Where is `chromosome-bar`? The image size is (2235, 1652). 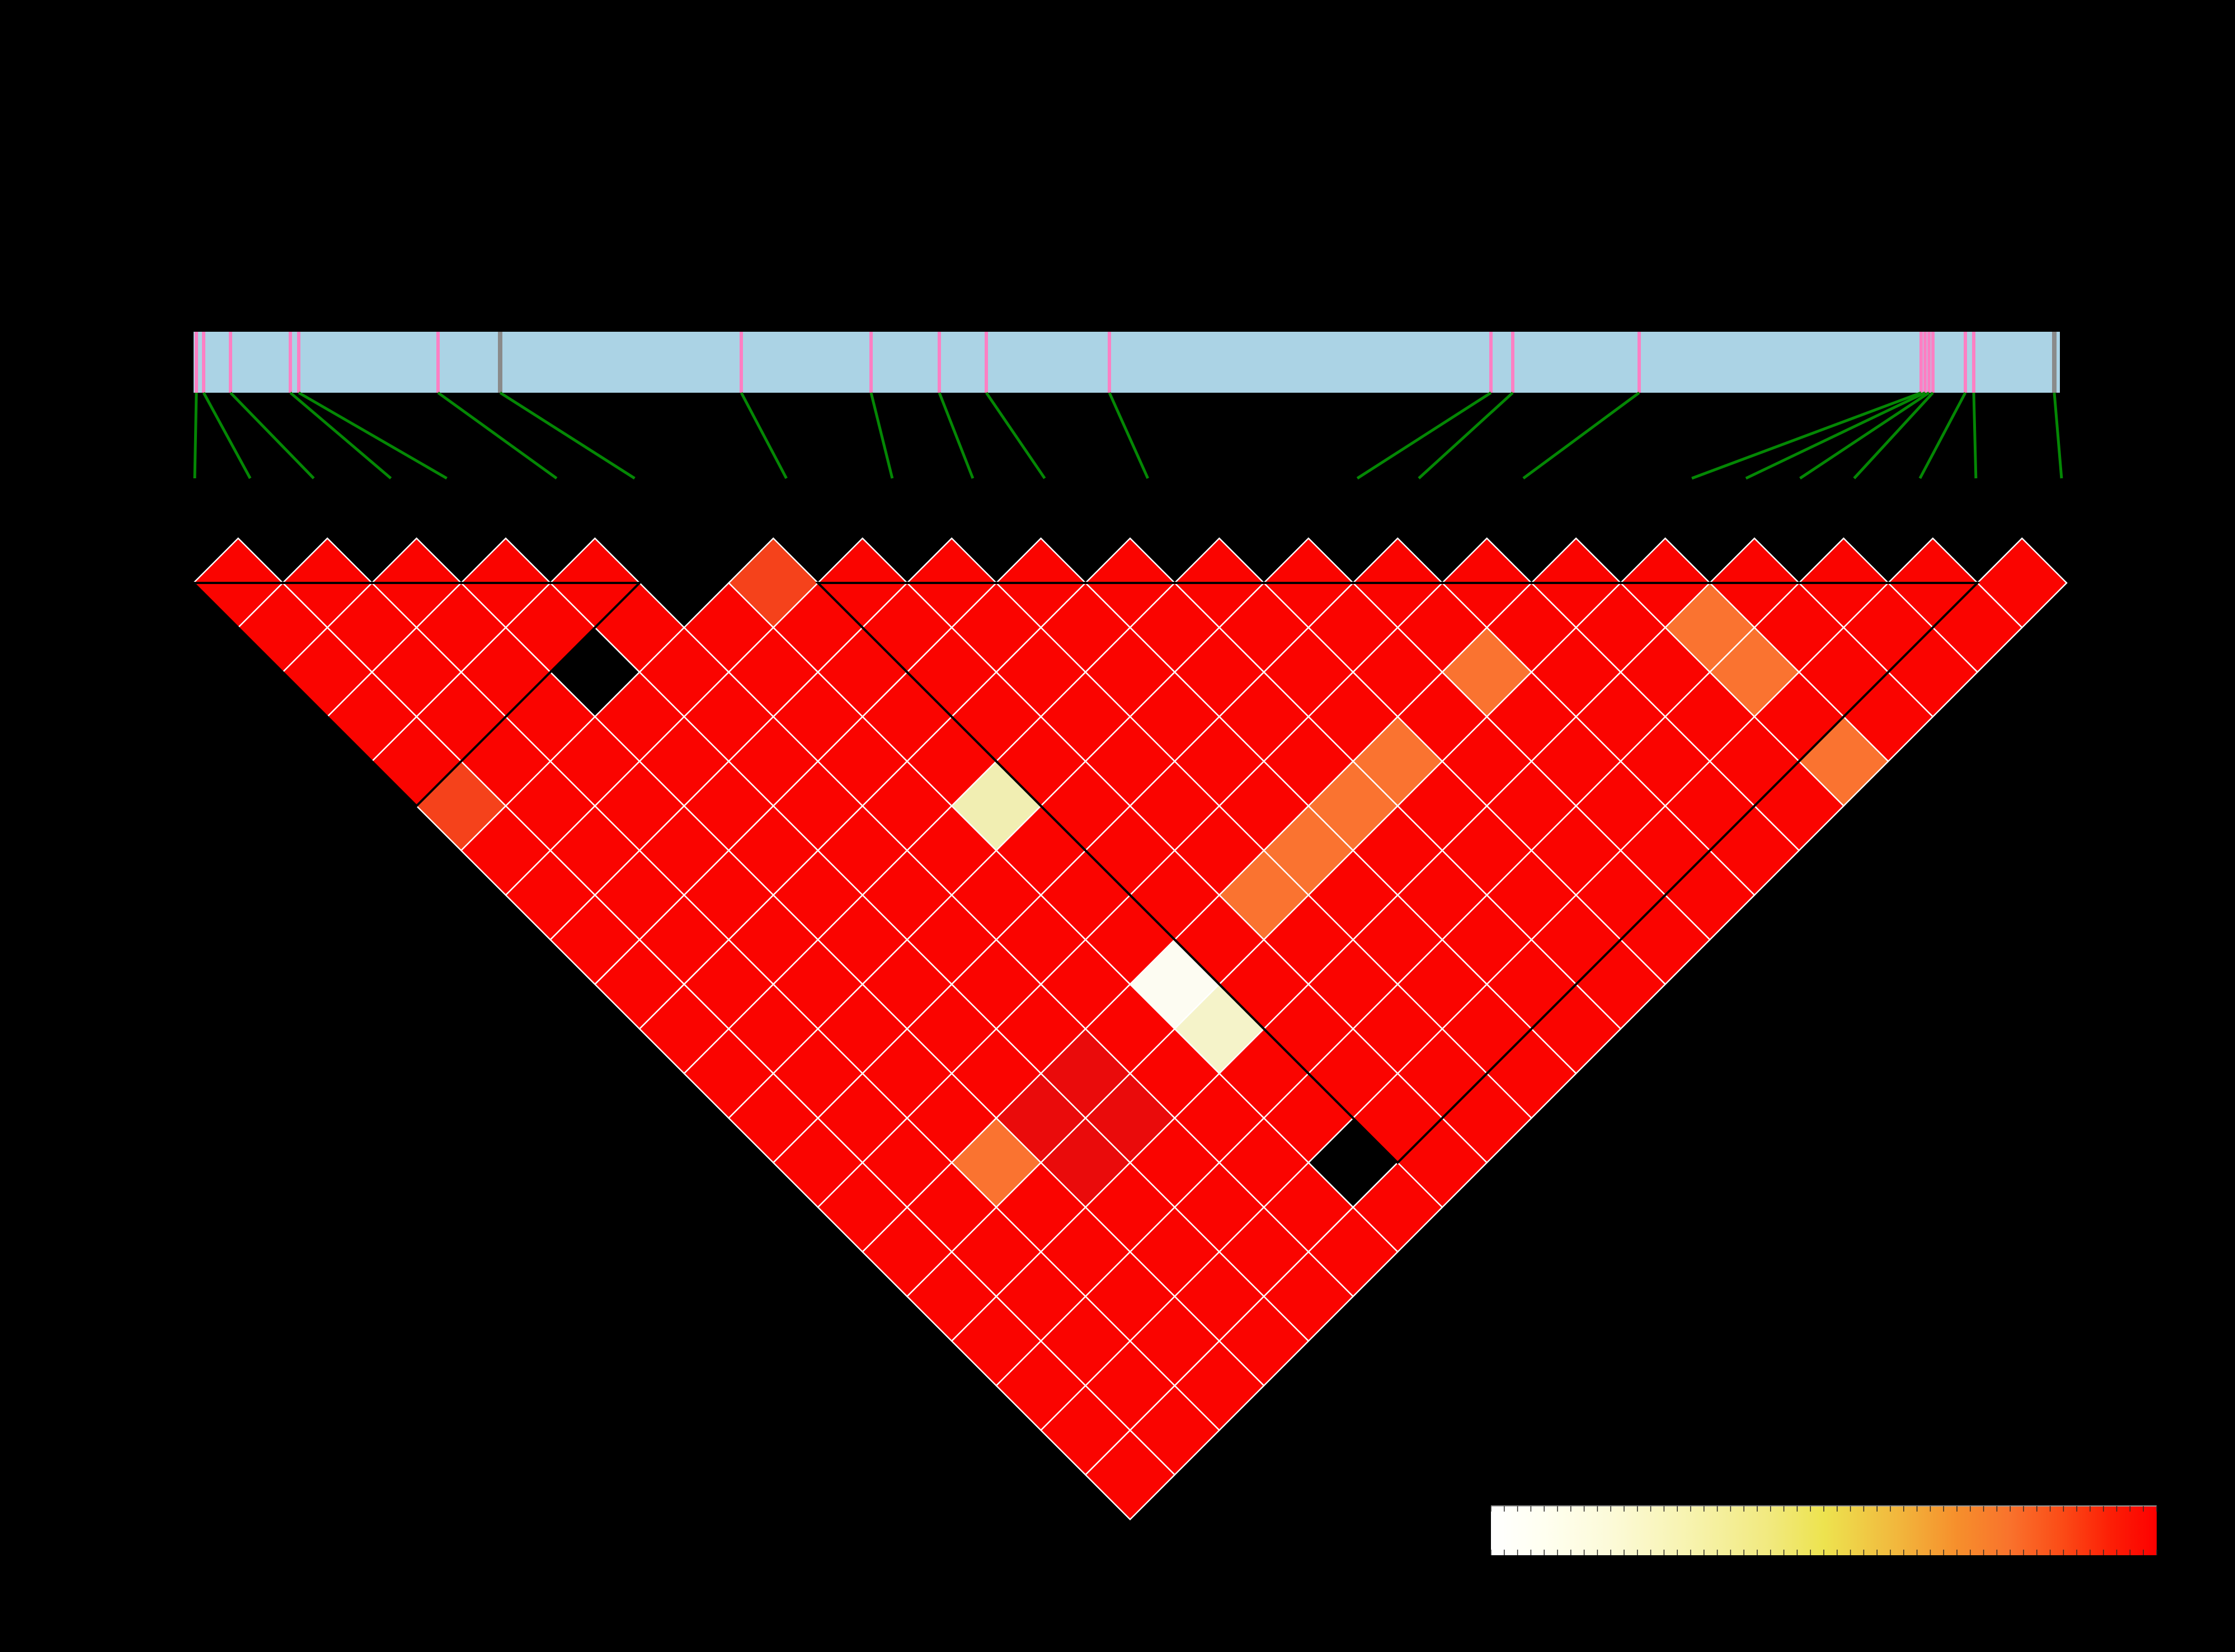
chromosome-bar is located at coordinates (1127, 362).